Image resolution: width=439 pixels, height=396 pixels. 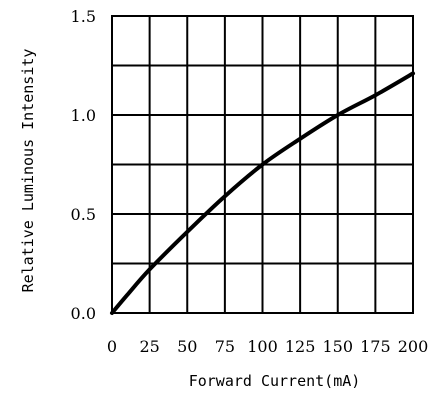 What do you see at coordinates (149, 346) in the screenshot?
I see `x-tick-label: 25` at bounding box center [149, 346].